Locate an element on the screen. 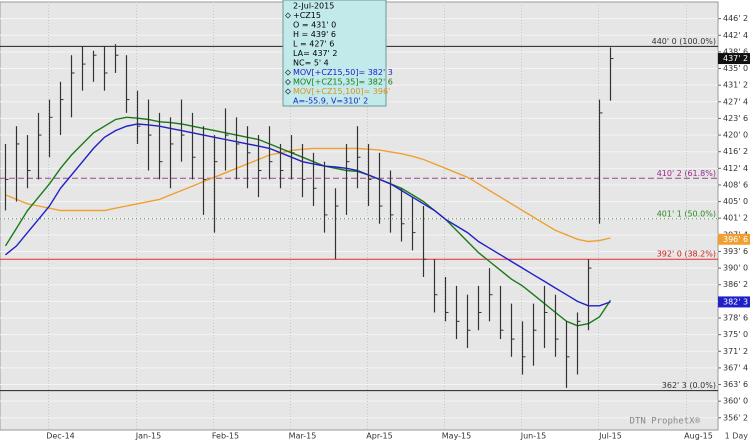 This screenshot has height=441, width=750. y-tick-label: 401' 2 is located at coordinates (735, 218).